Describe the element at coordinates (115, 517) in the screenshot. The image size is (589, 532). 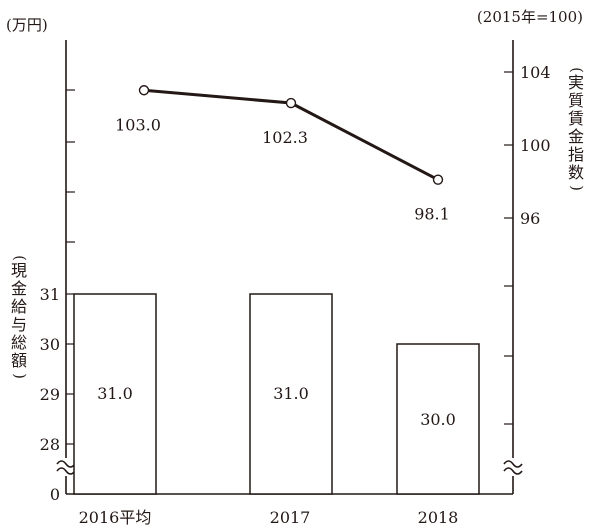
I see `x-tick-label: 2016平均` at that location.